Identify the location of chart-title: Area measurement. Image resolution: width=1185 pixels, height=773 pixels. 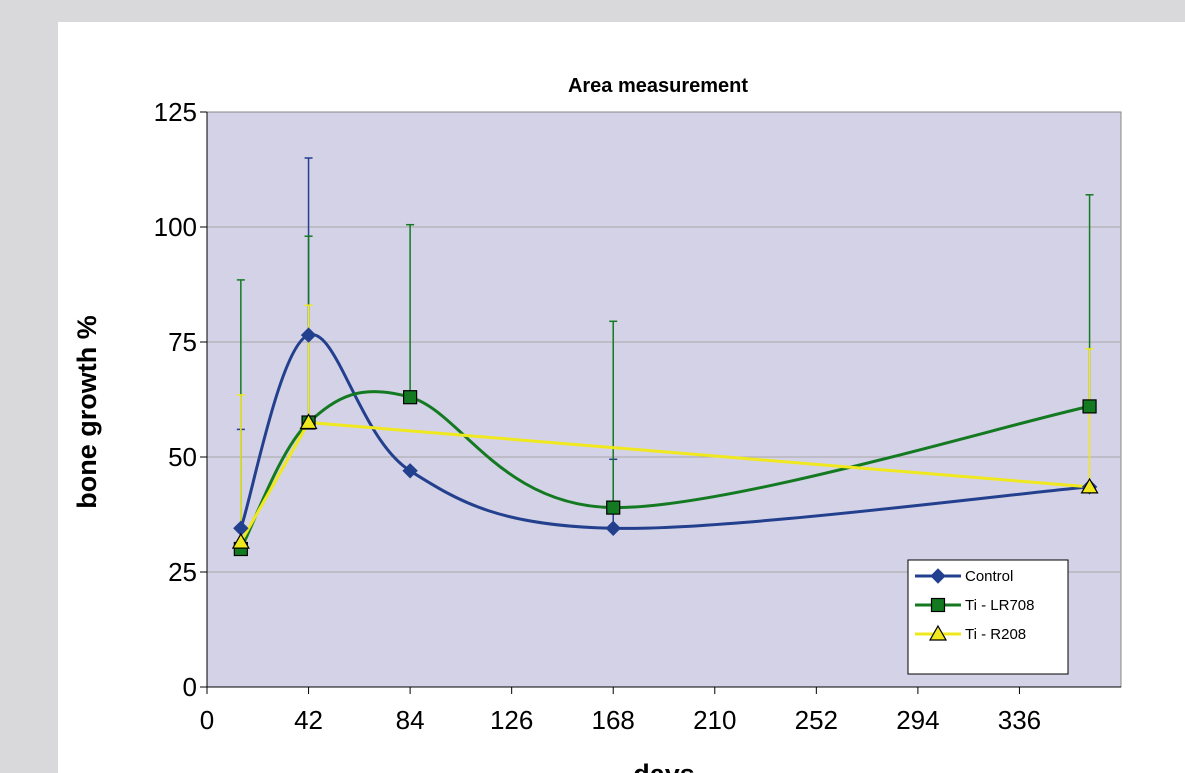
(658, 86).